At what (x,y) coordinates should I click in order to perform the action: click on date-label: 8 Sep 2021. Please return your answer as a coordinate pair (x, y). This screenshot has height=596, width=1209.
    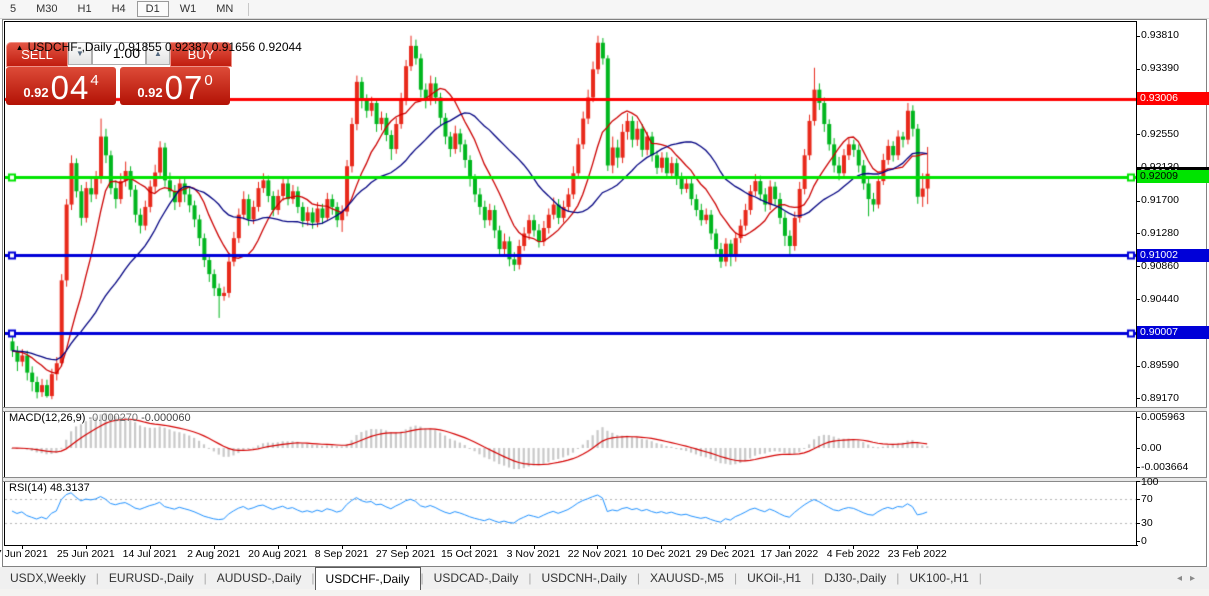
    Looking at the image, I should click on (341, 554).